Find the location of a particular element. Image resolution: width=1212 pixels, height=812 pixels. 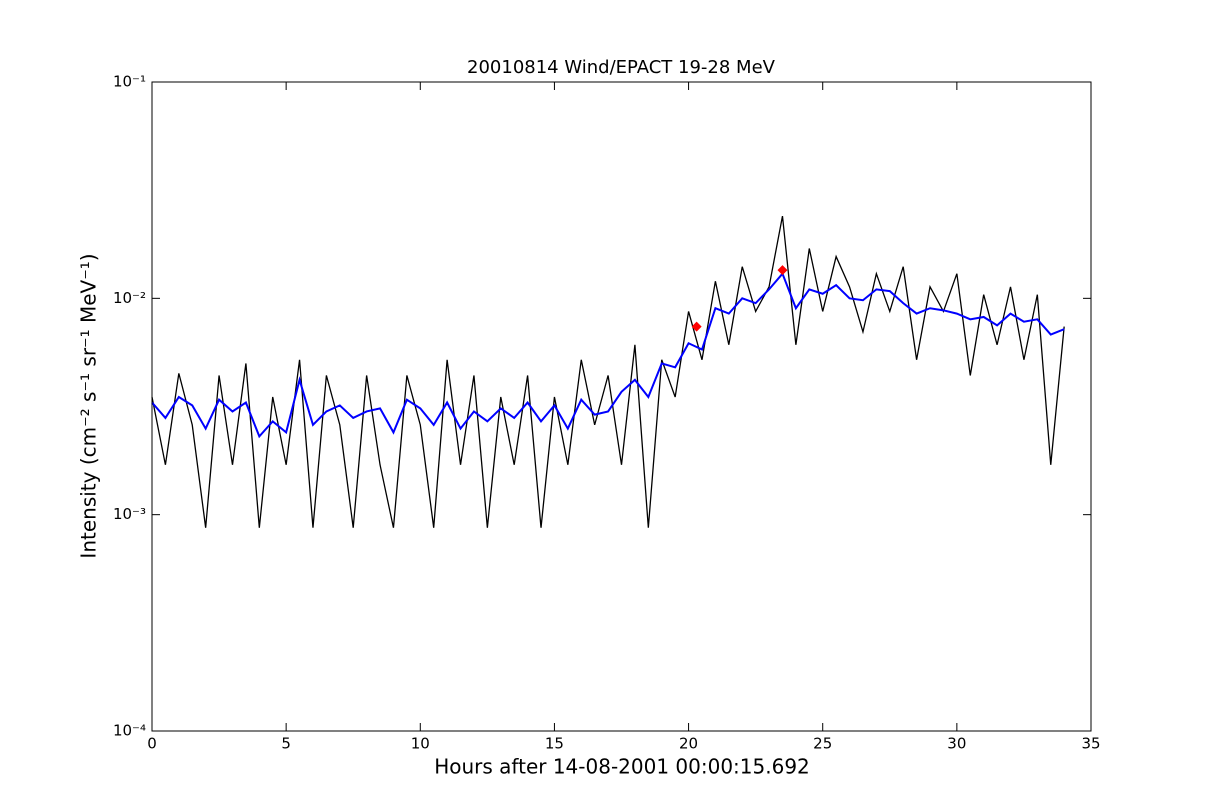

x-tick-label: 35 is located at coordinates (1090, 744).